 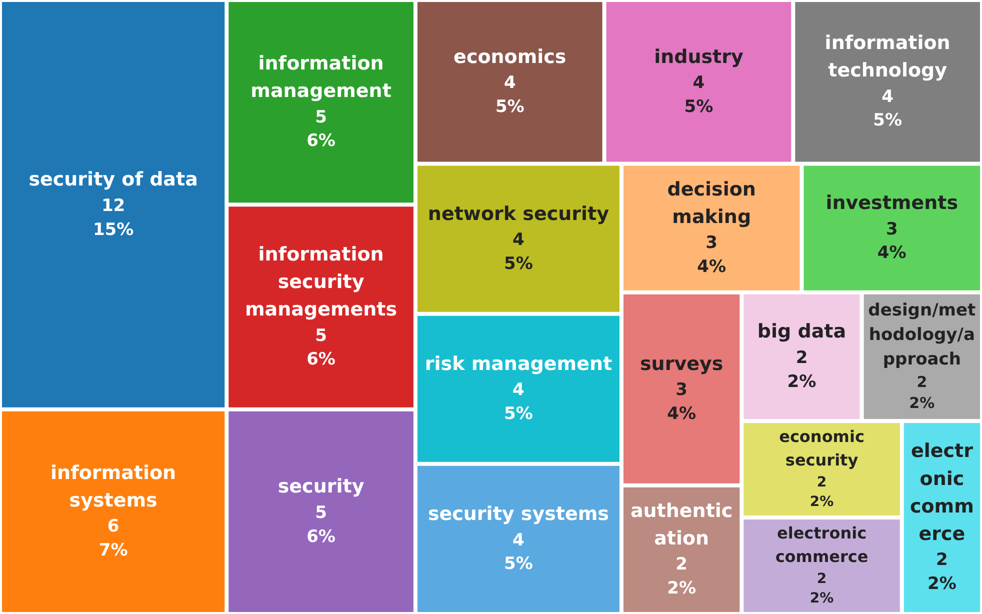 What do you see at coordinates (113, 526) in the screenshot?
I see `data-label: 6` at bounding box center [113, 526].